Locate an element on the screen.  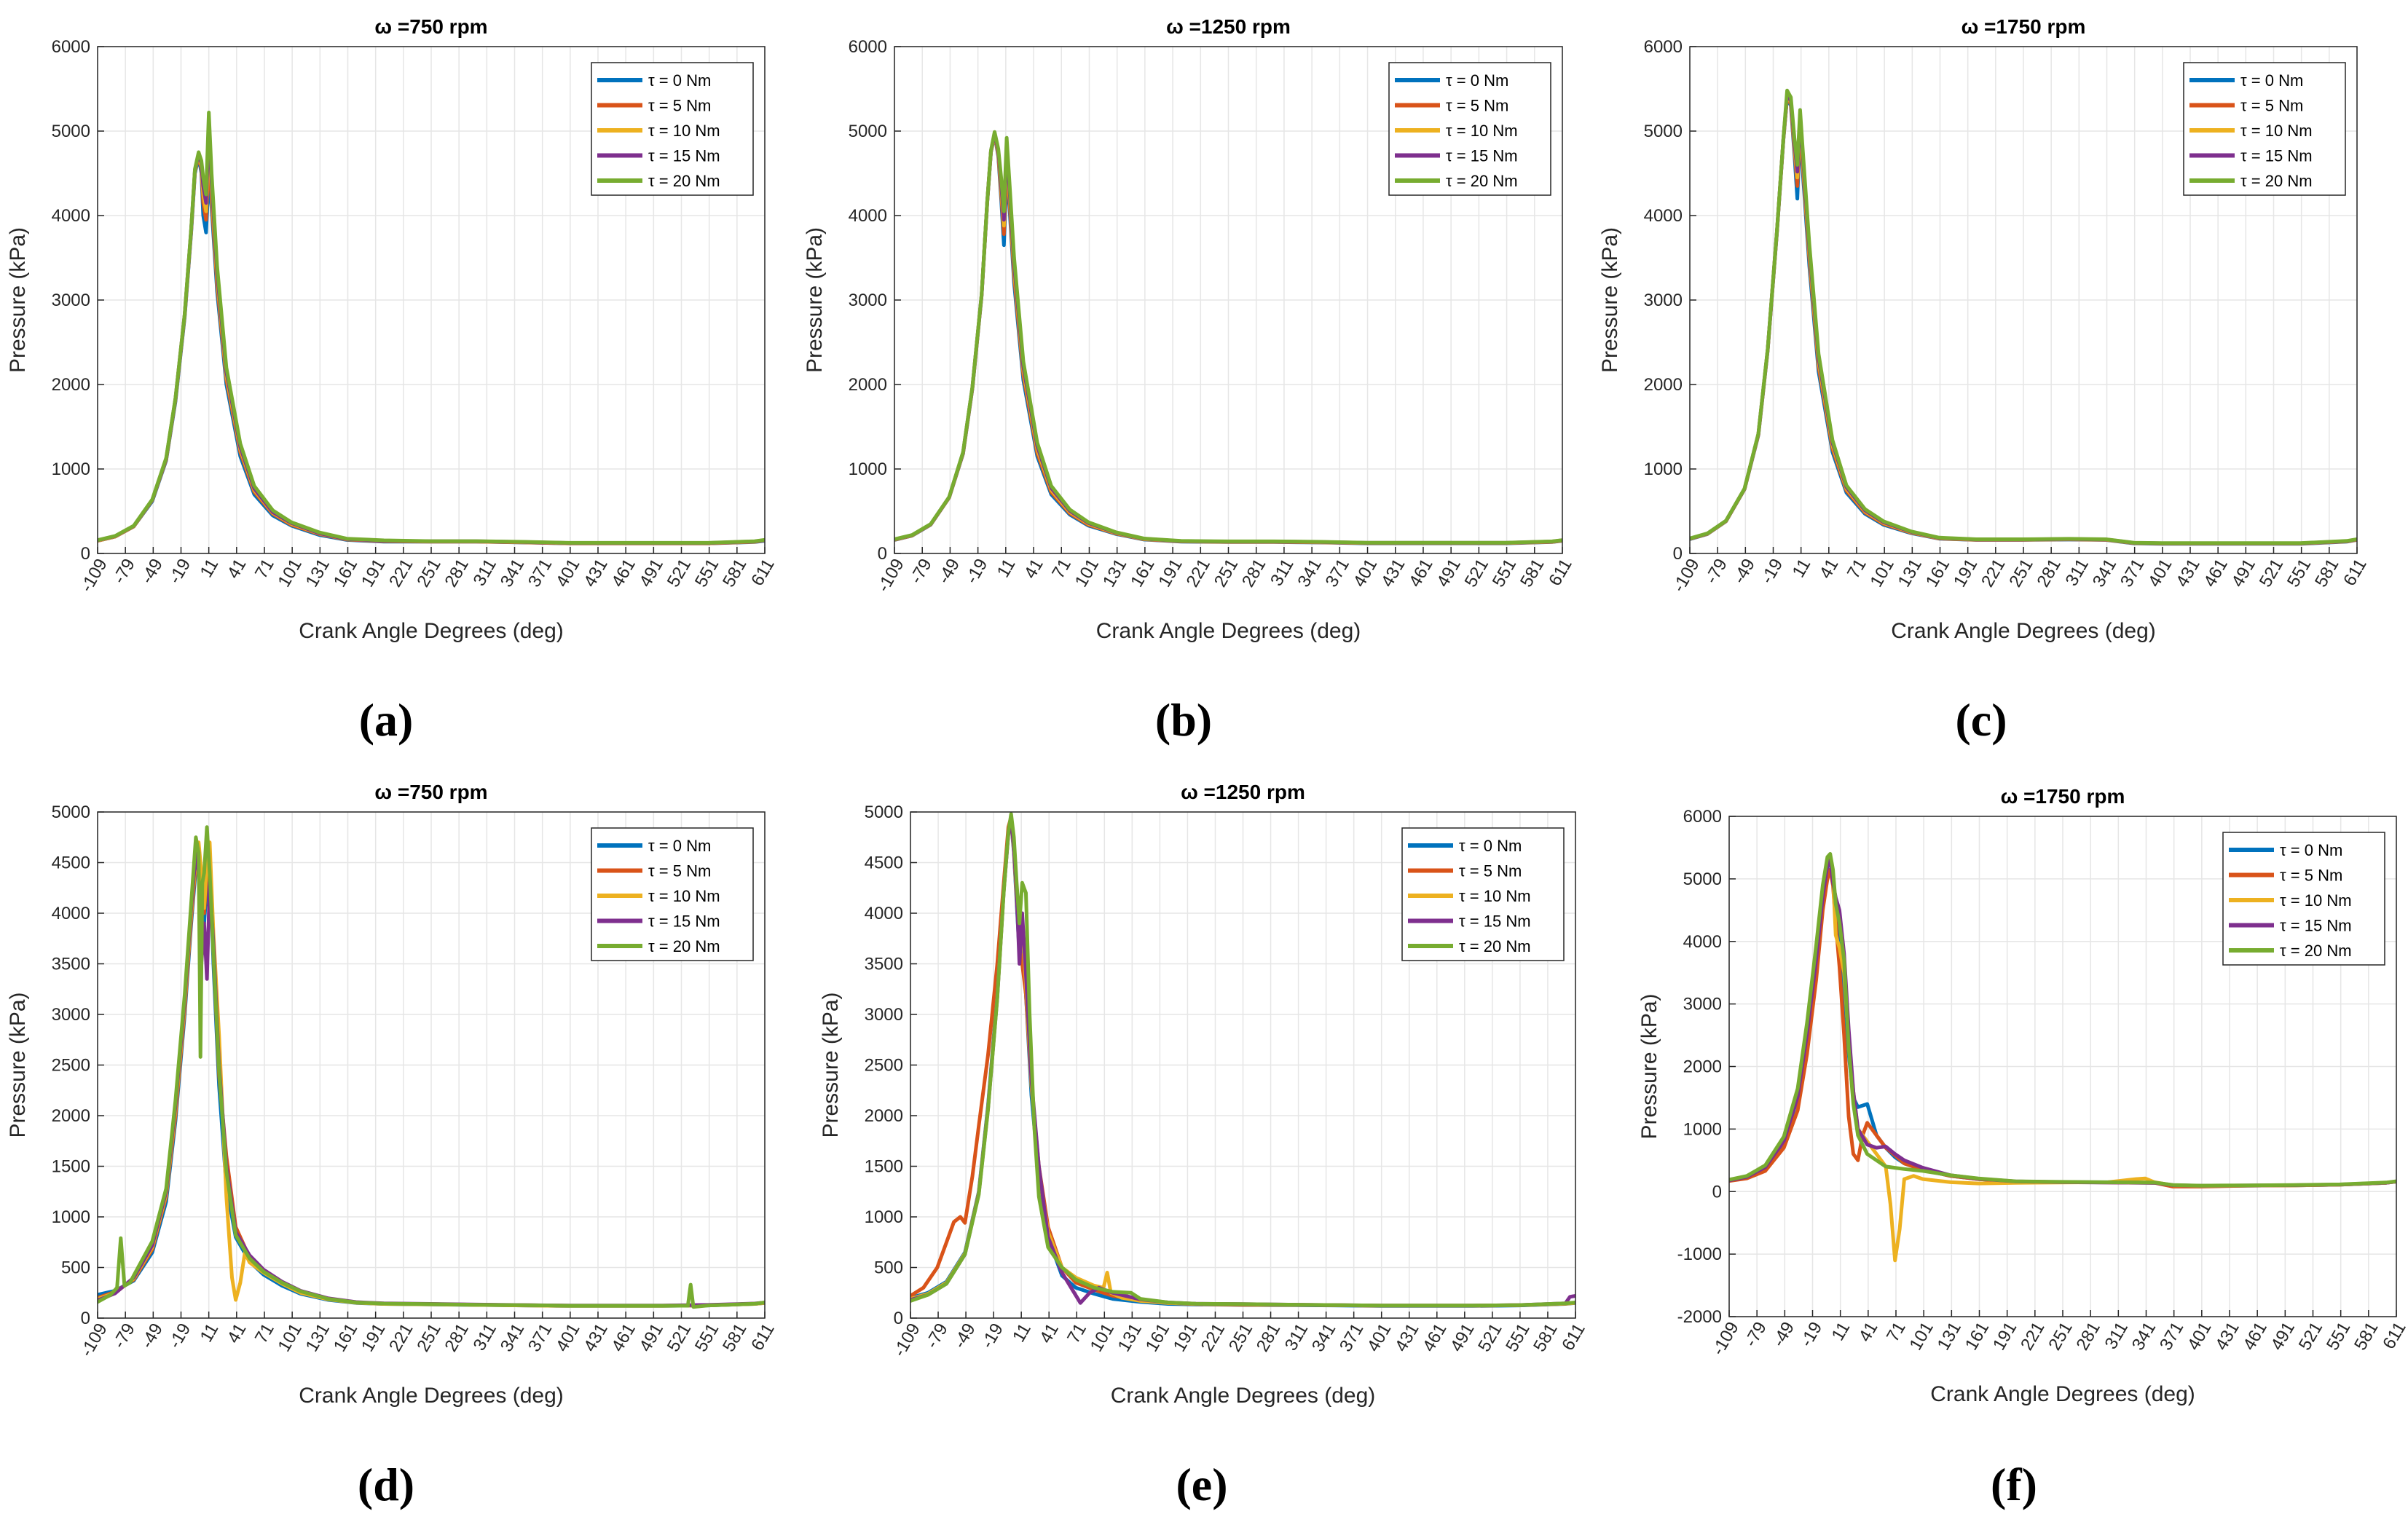
y-tick-label: 5000 is located at coordinates (1702, 879).